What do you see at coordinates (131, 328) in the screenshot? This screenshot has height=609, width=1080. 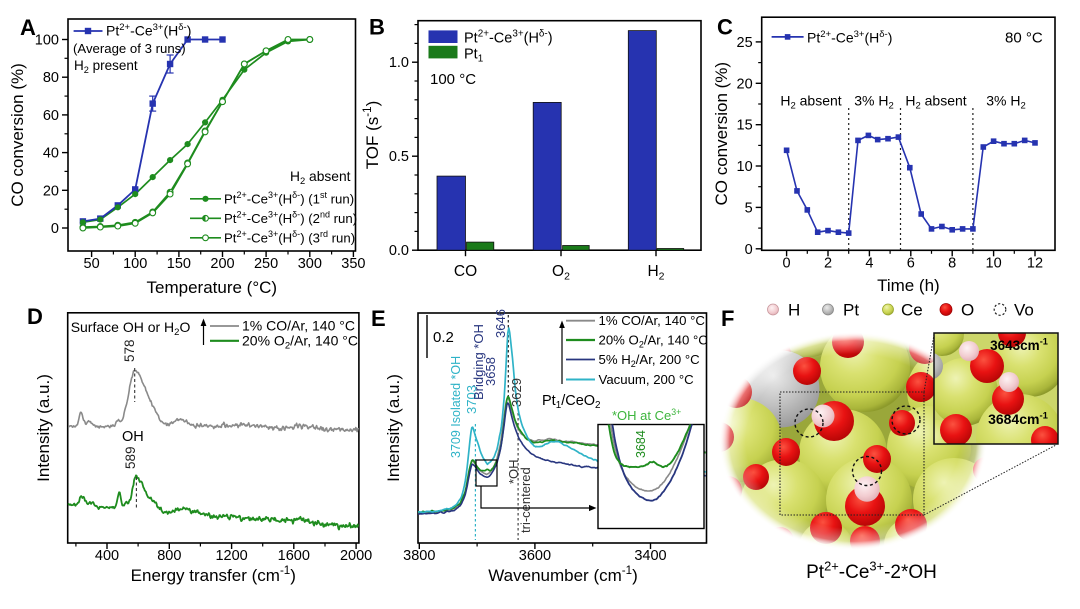 I see `svg-text: Surface OH or H2​O` at bounding box center [131, 328].